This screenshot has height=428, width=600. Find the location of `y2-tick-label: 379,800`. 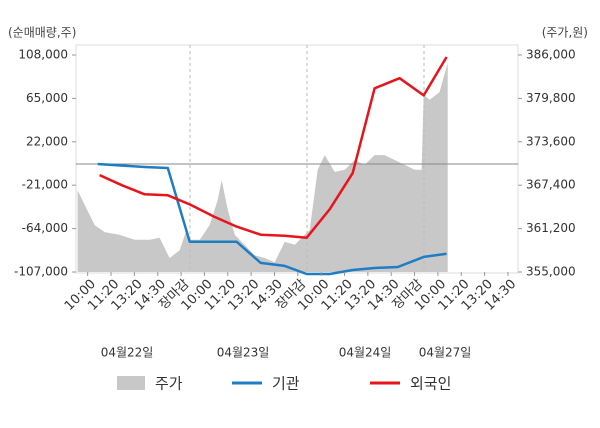

y2-tick-label: 379,800 is located at coordinates (551, 98).